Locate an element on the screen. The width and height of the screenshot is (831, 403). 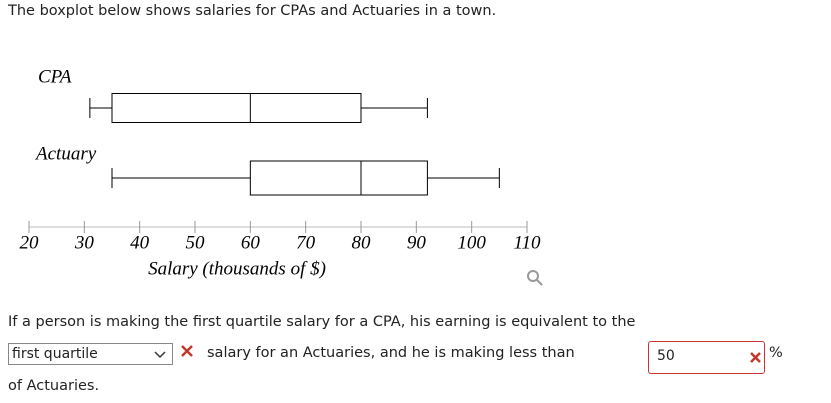
x-tick-label: 50 is located at coordinates (196, 242).